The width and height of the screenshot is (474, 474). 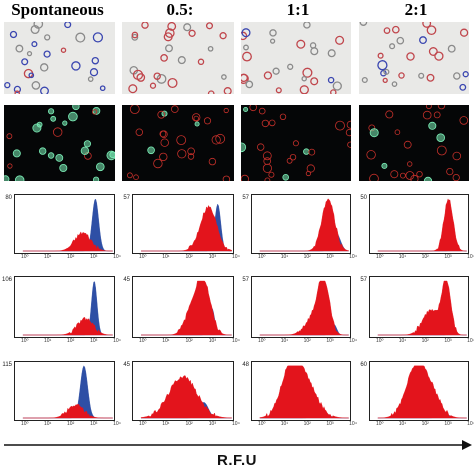 What do you see at coordinates (126, 365) in the screenshot?
I see `y-max-label: 45` at bounding box center [126, 365].